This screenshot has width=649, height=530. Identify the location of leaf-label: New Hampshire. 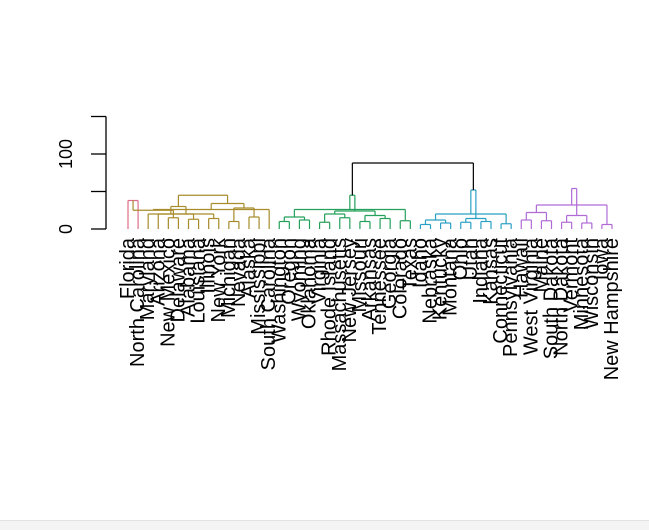
(612, 309).